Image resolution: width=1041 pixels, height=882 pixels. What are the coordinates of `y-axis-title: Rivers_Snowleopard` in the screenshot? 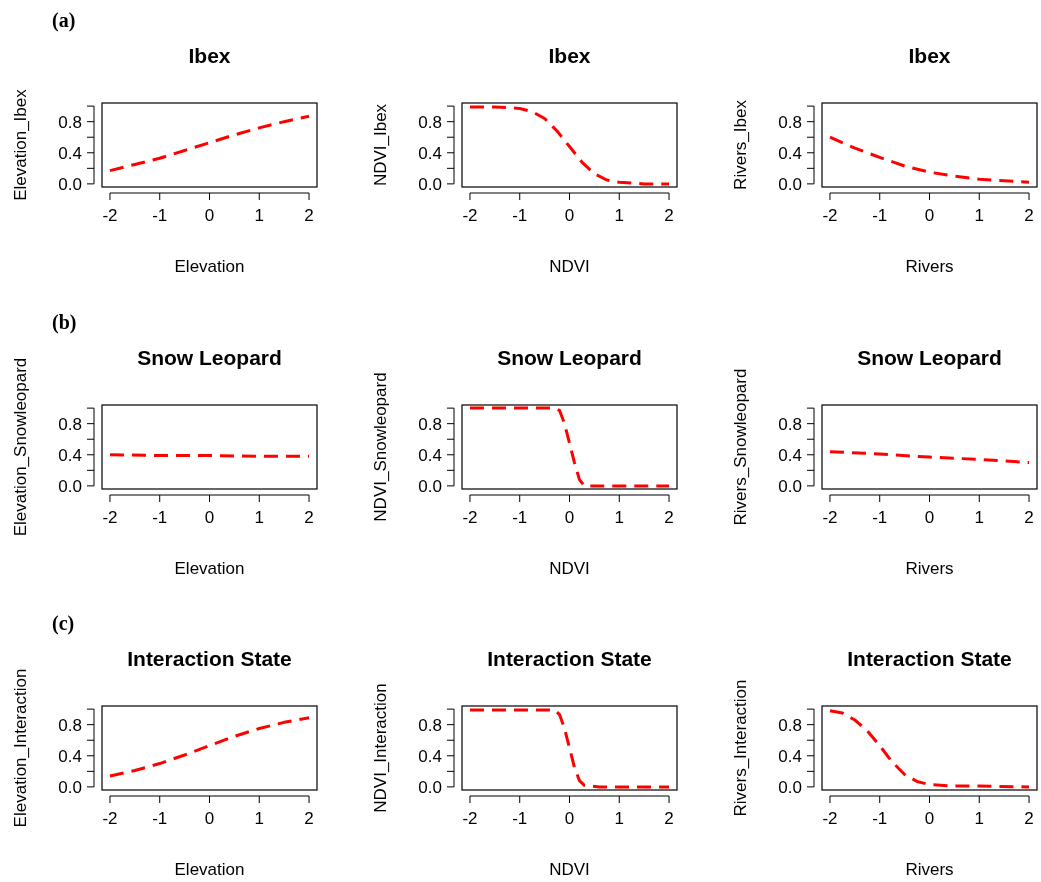 It's located at (740, 447).